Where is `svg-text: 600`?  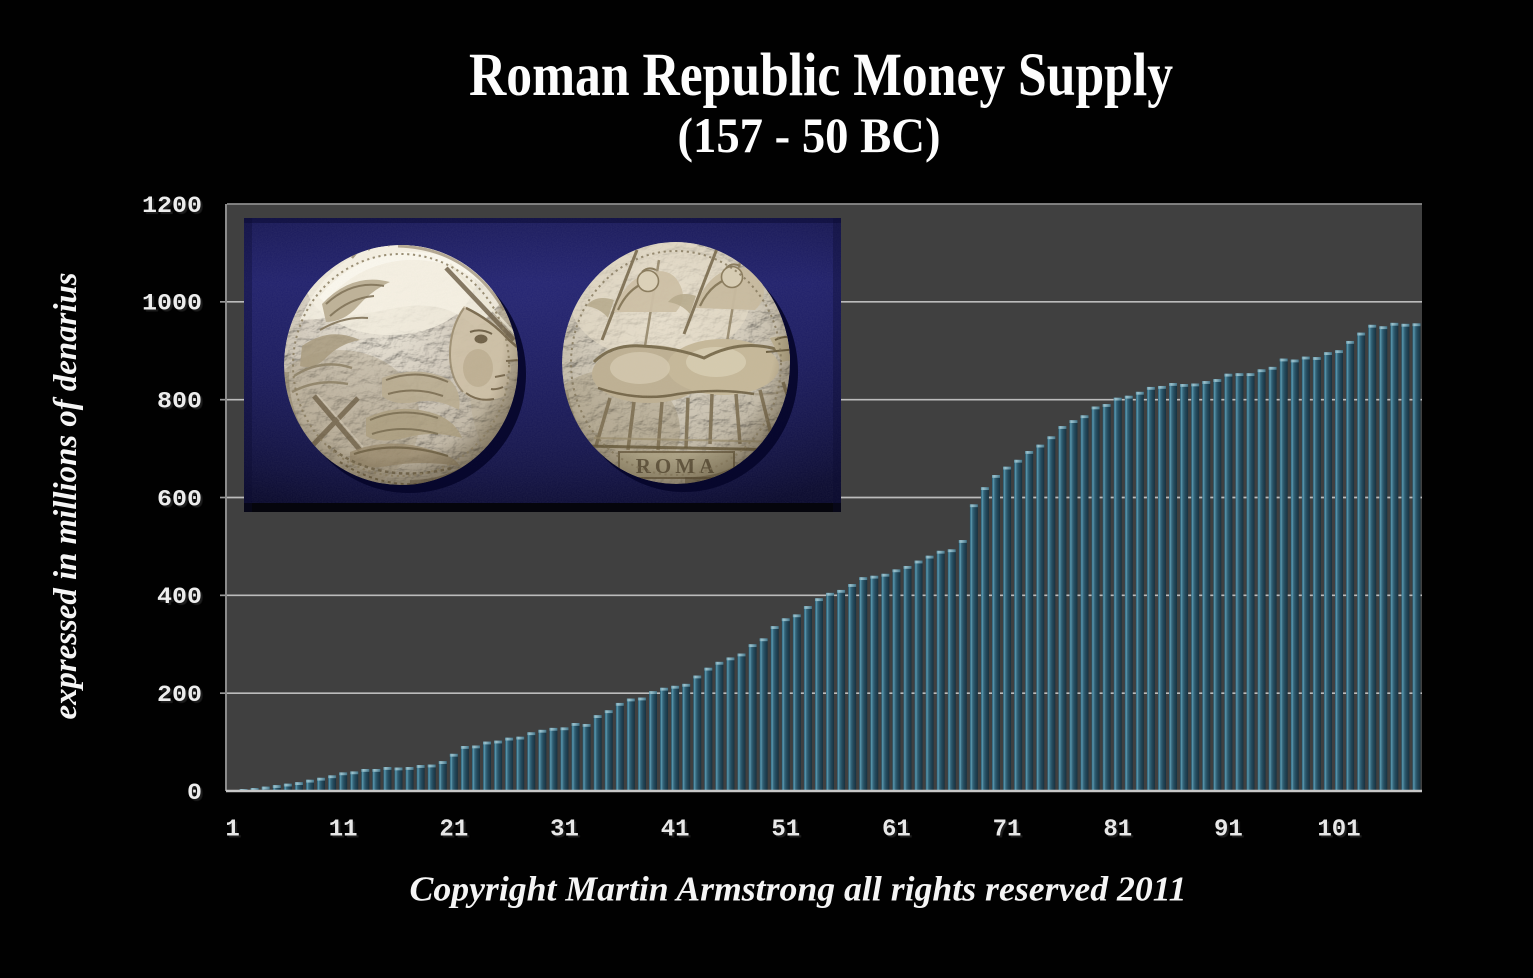
svg-text: 600 is located at coordinates (179, 499).